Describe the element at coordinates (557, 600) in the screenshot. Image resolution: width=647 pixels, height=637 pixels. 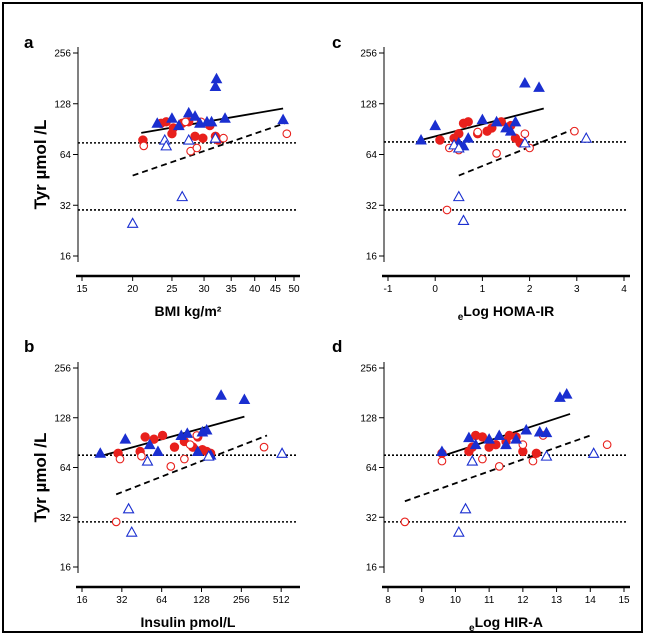
I see `x-tick-label: 13` at that location.